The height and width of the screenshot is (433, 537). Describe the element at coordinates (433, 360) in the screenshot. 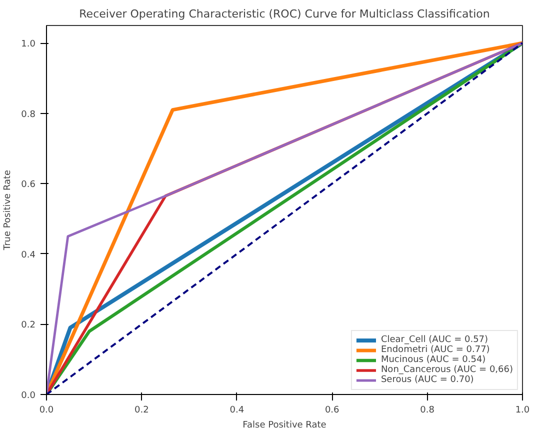

I see `legend-label: Mucinous (AUC = 0.54)` at that location.